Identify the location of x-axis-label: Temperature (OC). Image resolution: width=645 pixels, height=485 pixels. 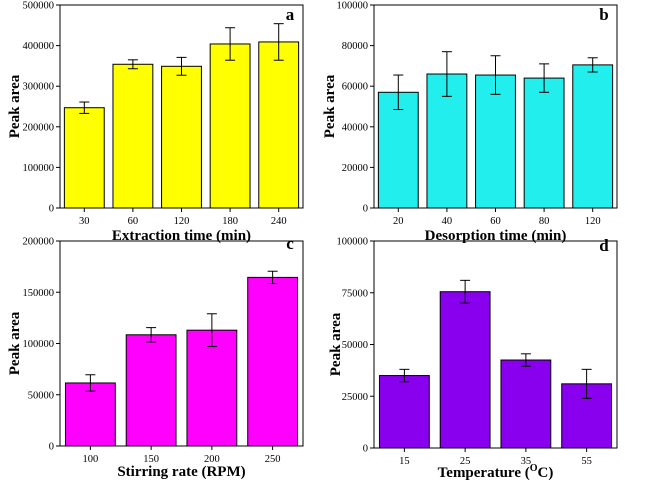
(496, 472).